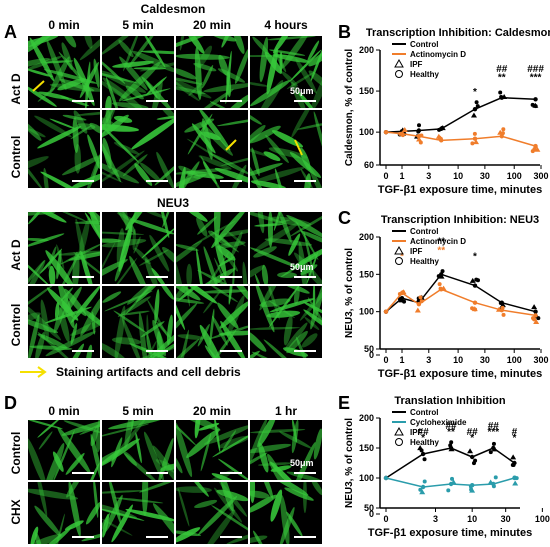 The width and height of the screenshot is (550, 547). I want to click on d-col-5min: 5 min, so click(138, 411).